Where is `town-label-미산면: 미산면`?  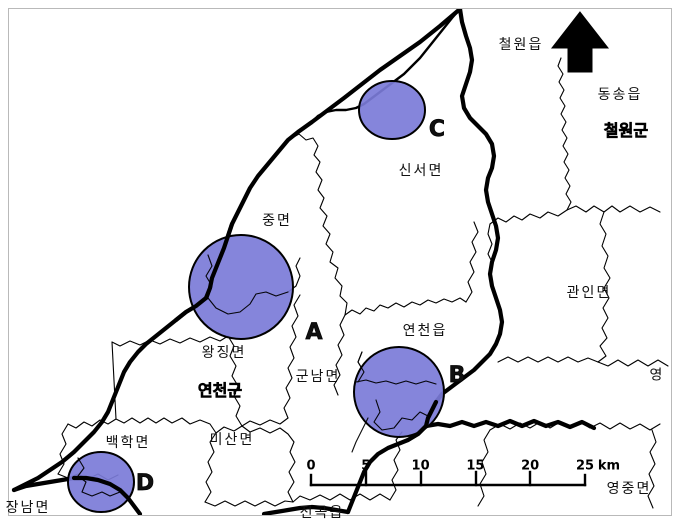 town-label-미산면: 미산면 is located at coordinates (232, 440).